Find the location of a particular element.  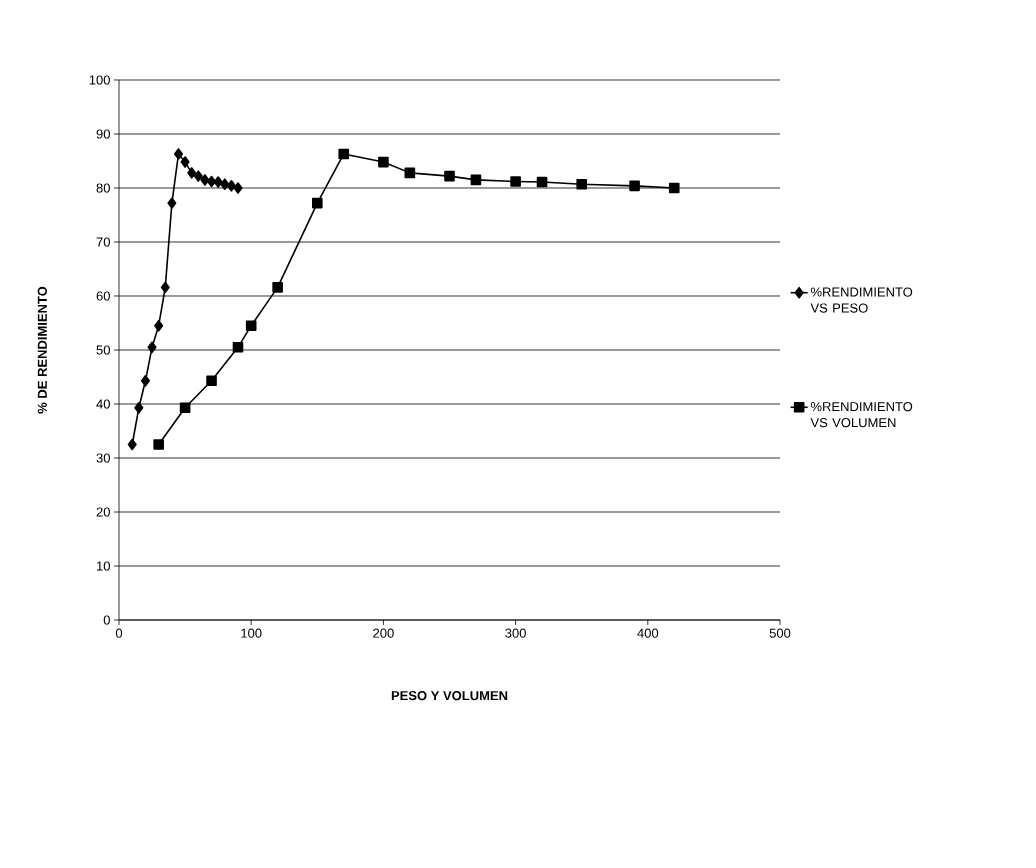

legend-label: %RENDIMIENTO VS VOLUMEN is located at coordinates (861, 415).